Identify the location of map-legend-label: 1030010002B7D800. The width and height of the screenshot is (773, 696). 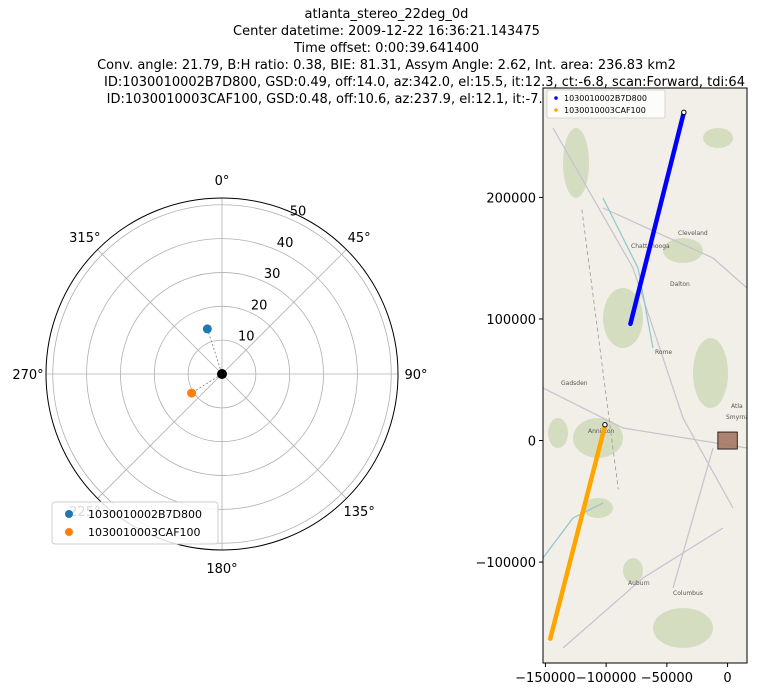
(605, 98).